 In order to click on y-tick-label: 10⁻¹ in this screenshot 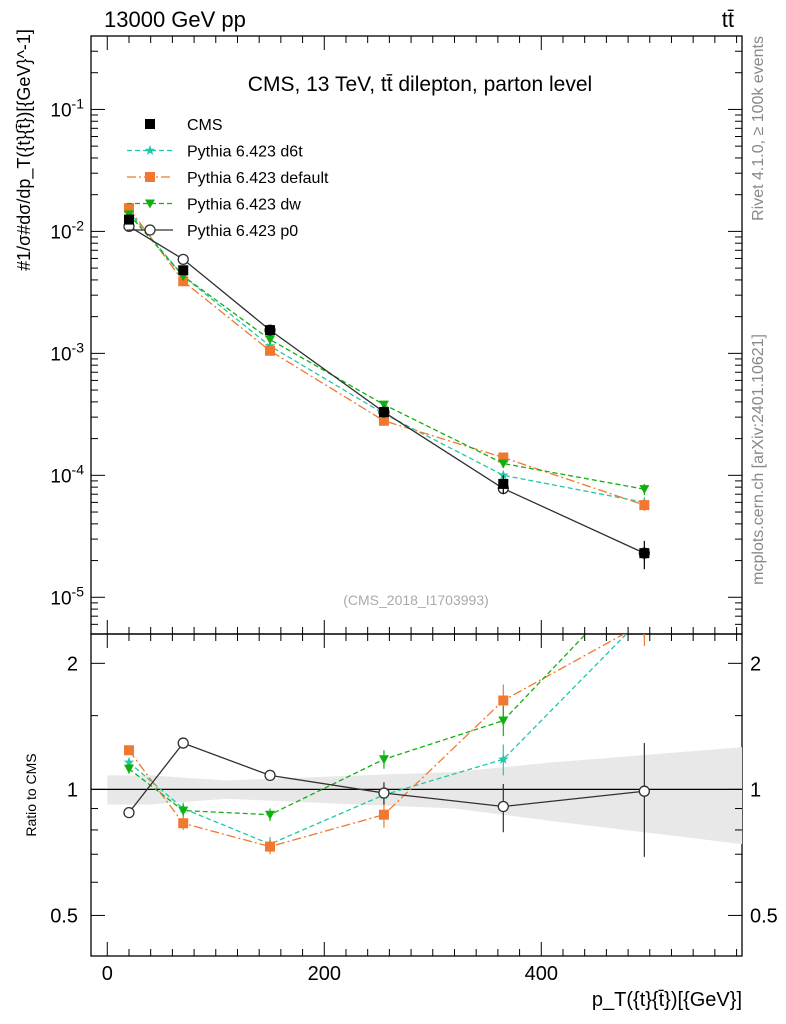, I will do `click(67, 108)`.